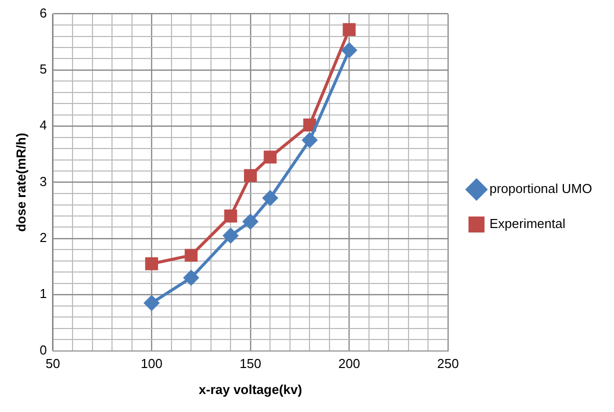 Image resolution: width=614 pixels, height=412 pixels. Describe the element at coordinates (43, 12) in the screenshot. I see `y-tick-label: 6` at that location.